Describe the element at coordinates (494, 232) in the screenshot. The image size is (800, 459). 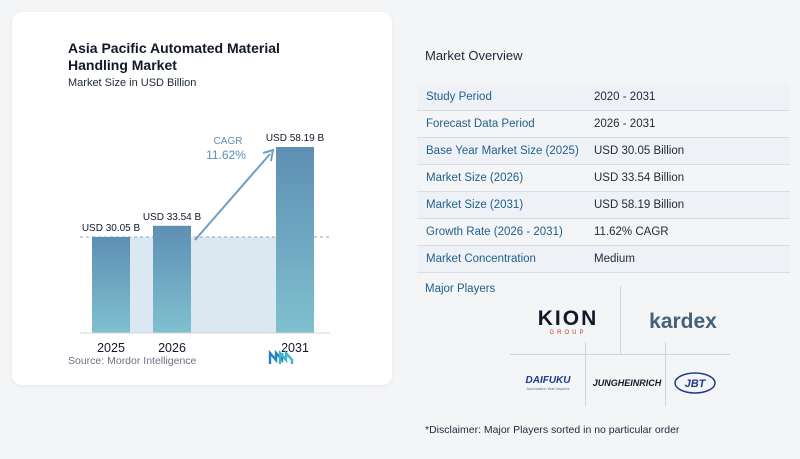
I see `stat-label: Growth Rate (2026 - 2031)` at that location.